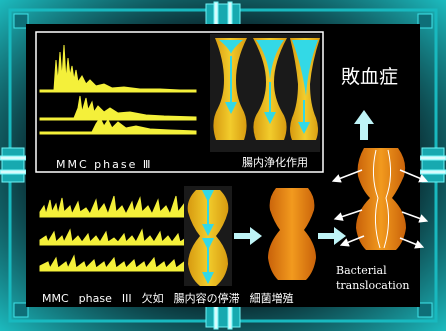 The image size is (446, 331). I want to click on label-bottom-row: MMC phase III 欠如 腸内容の停滞 細菌増殖, so click(173, 298).